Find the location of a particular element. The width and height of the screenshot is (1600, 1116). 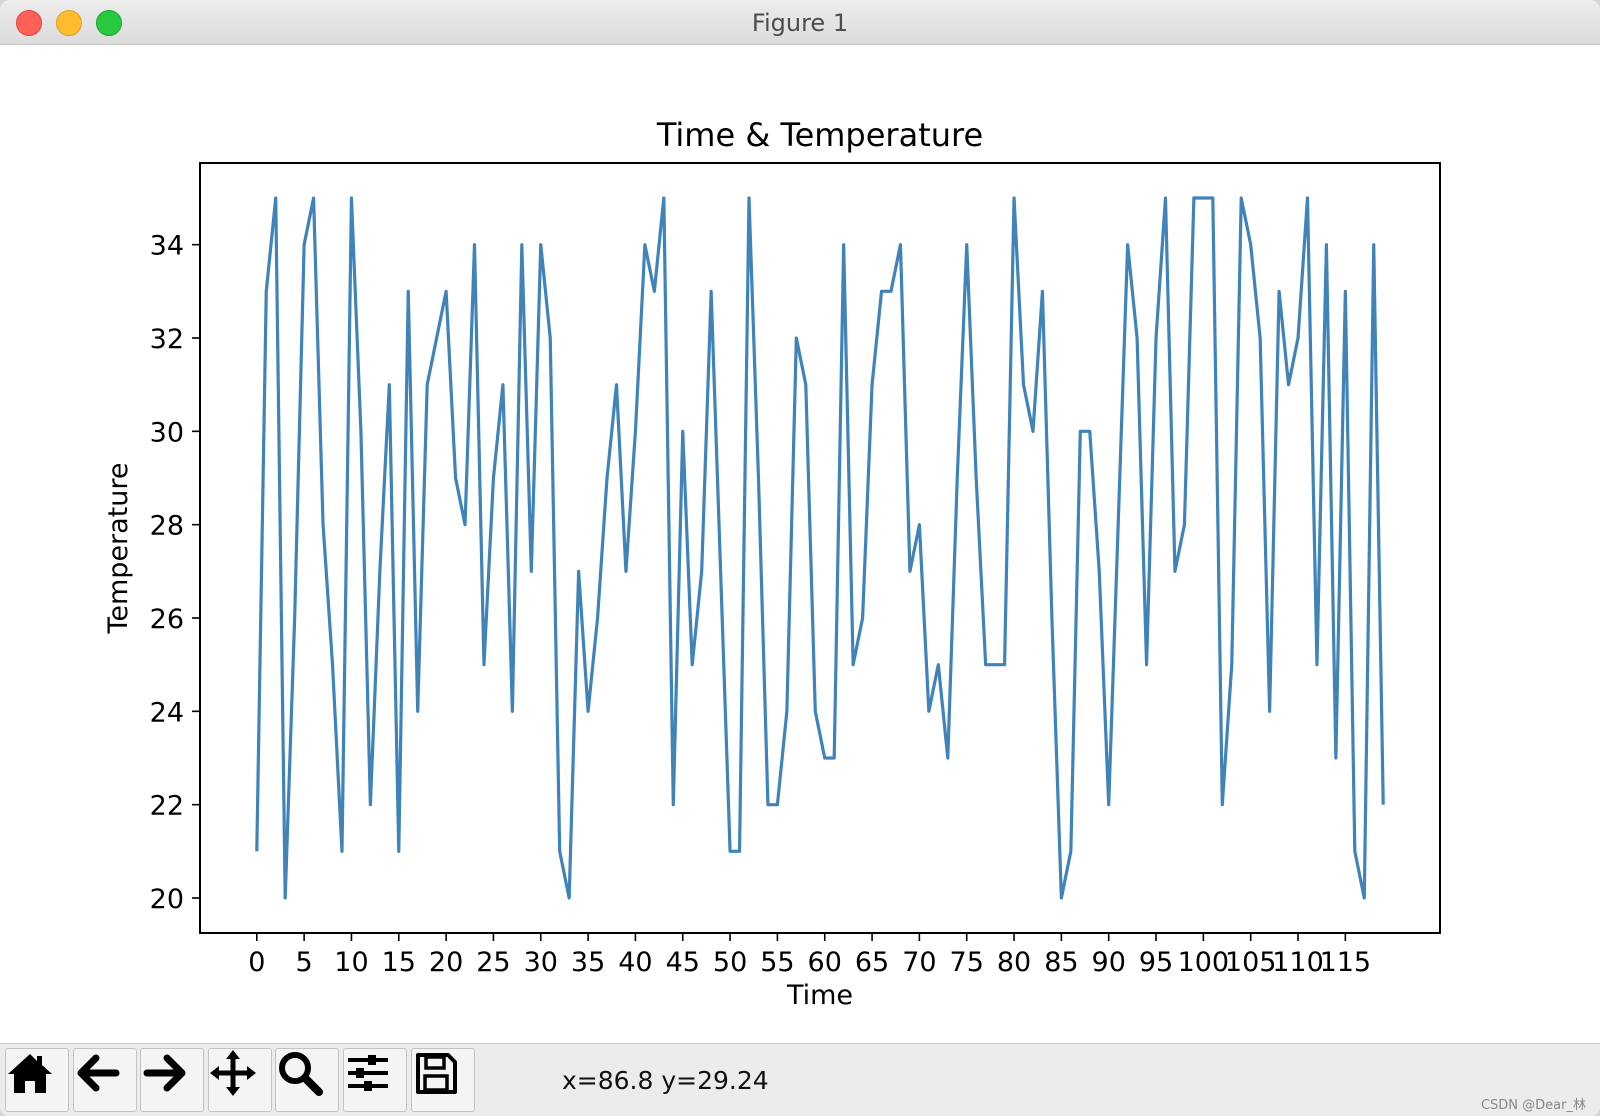

forward-button is located at coordinates (172, 1080).